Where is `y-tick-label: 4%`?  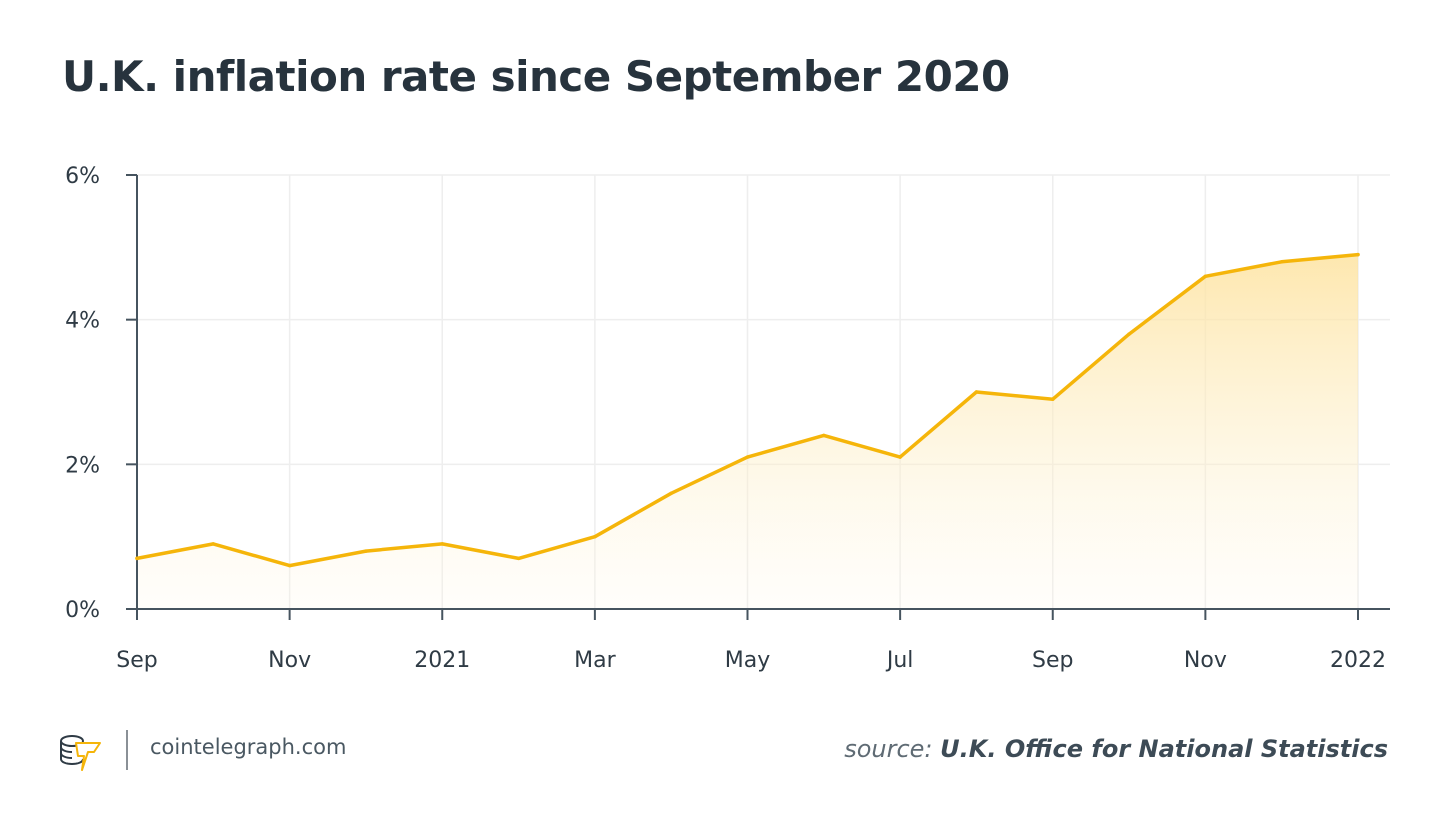
y-tick-label: 4% is located at coordinates (82, 321).